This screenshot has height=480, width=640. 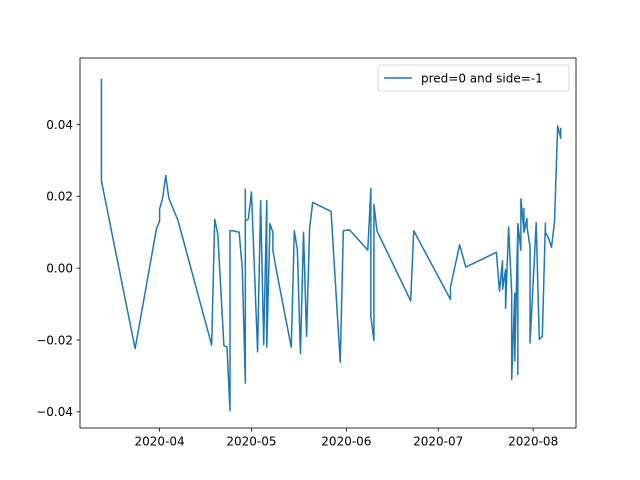 I want to click on y-tick-label: −0.04, so click(x=54, y=412).